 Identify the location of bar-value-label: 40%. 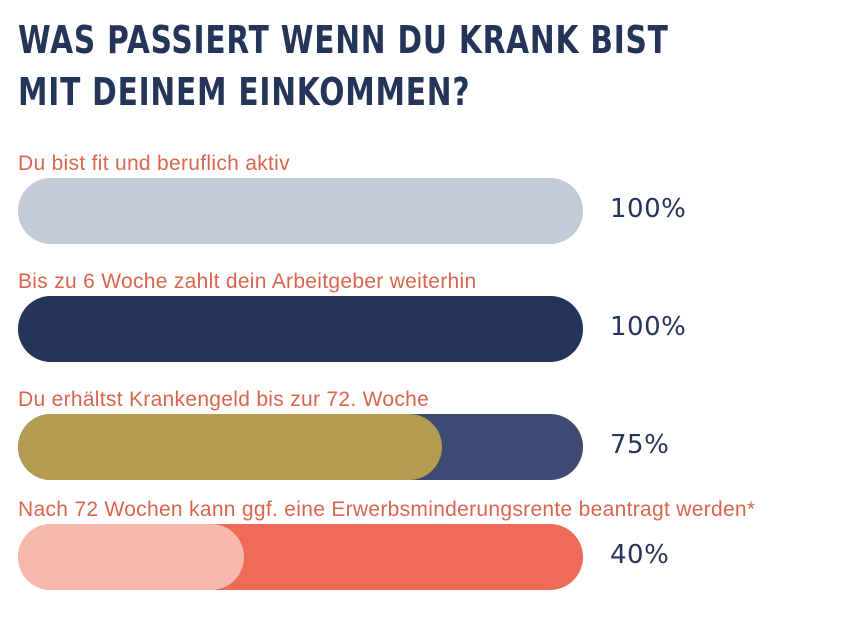
(640, 555).